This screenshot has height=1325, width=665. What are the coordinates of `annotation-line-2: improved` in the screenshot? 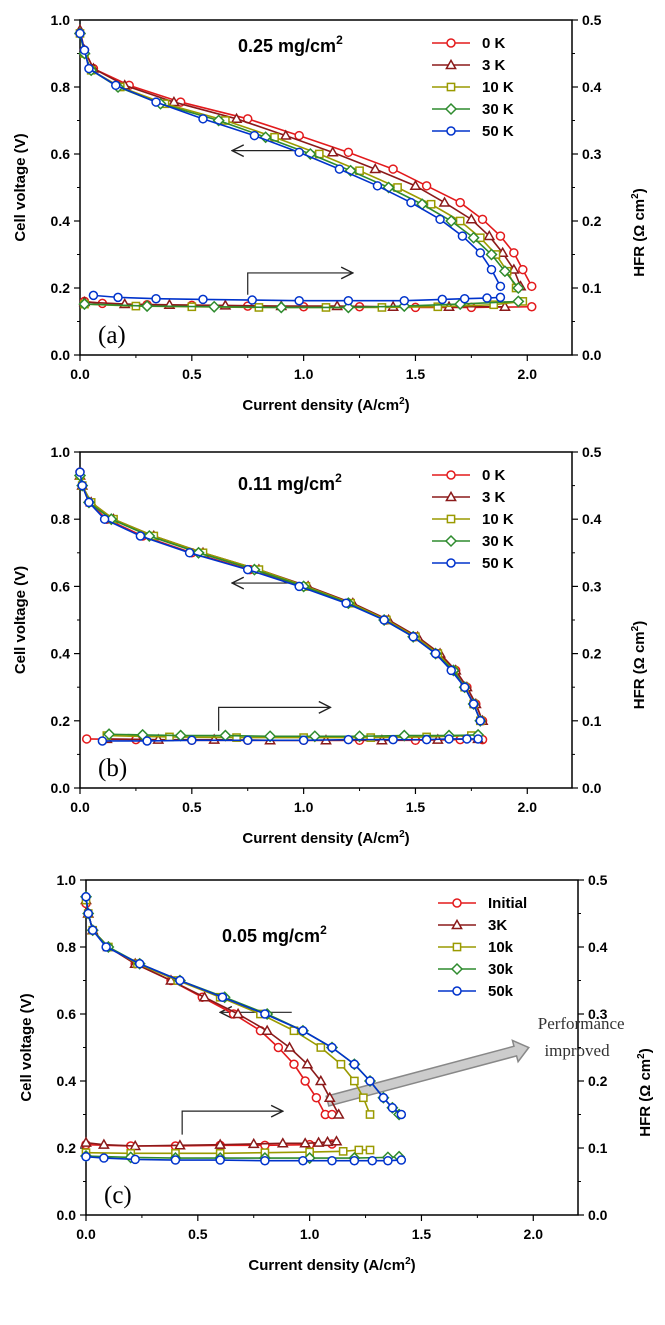 It's located at (577, 1050).